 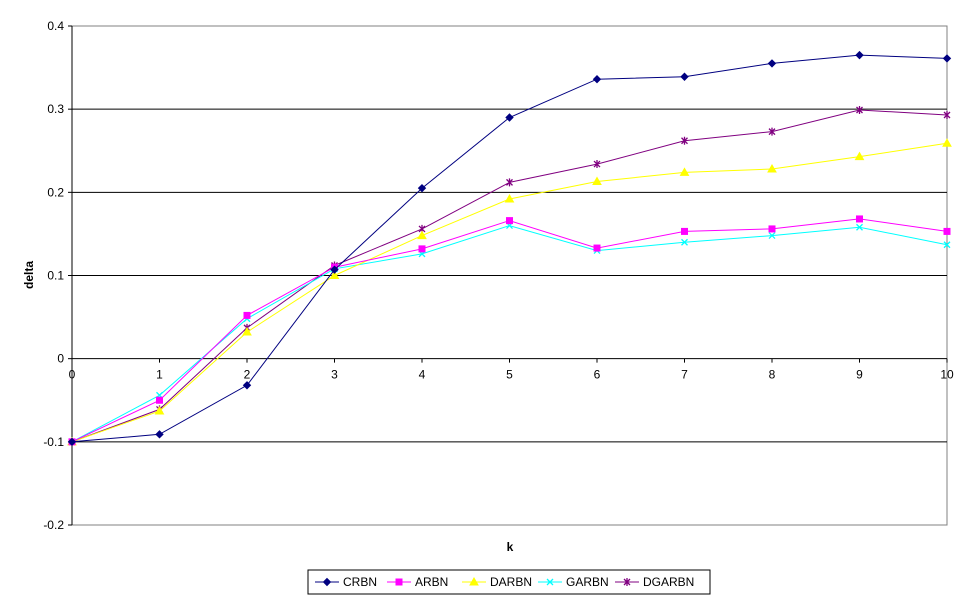 I want to click on y-tick-label: 0.2, so click(x=55, y=192).